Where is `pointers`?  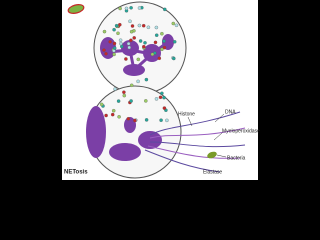 pointers is located at coordinates (207, 135).